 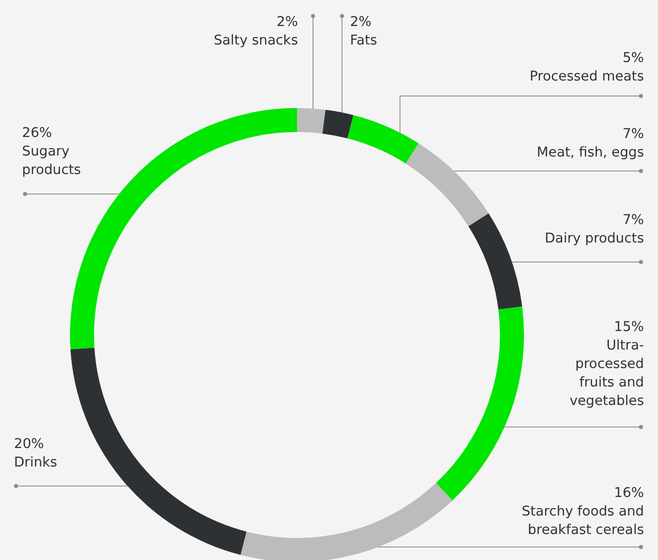 I want to click on data-label: 26%, so click(x=37, y=133).